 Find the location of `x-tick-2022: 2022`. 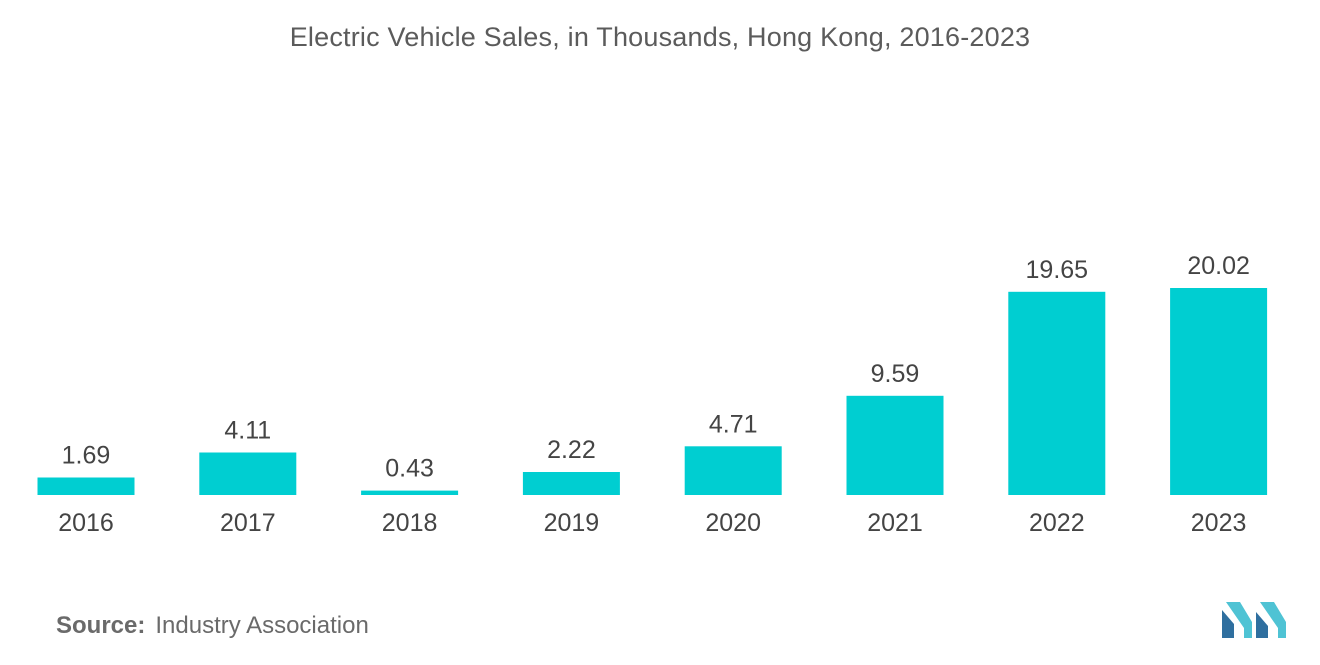

x-tick-2022: 2022 is located at coordinates (1057, 523).